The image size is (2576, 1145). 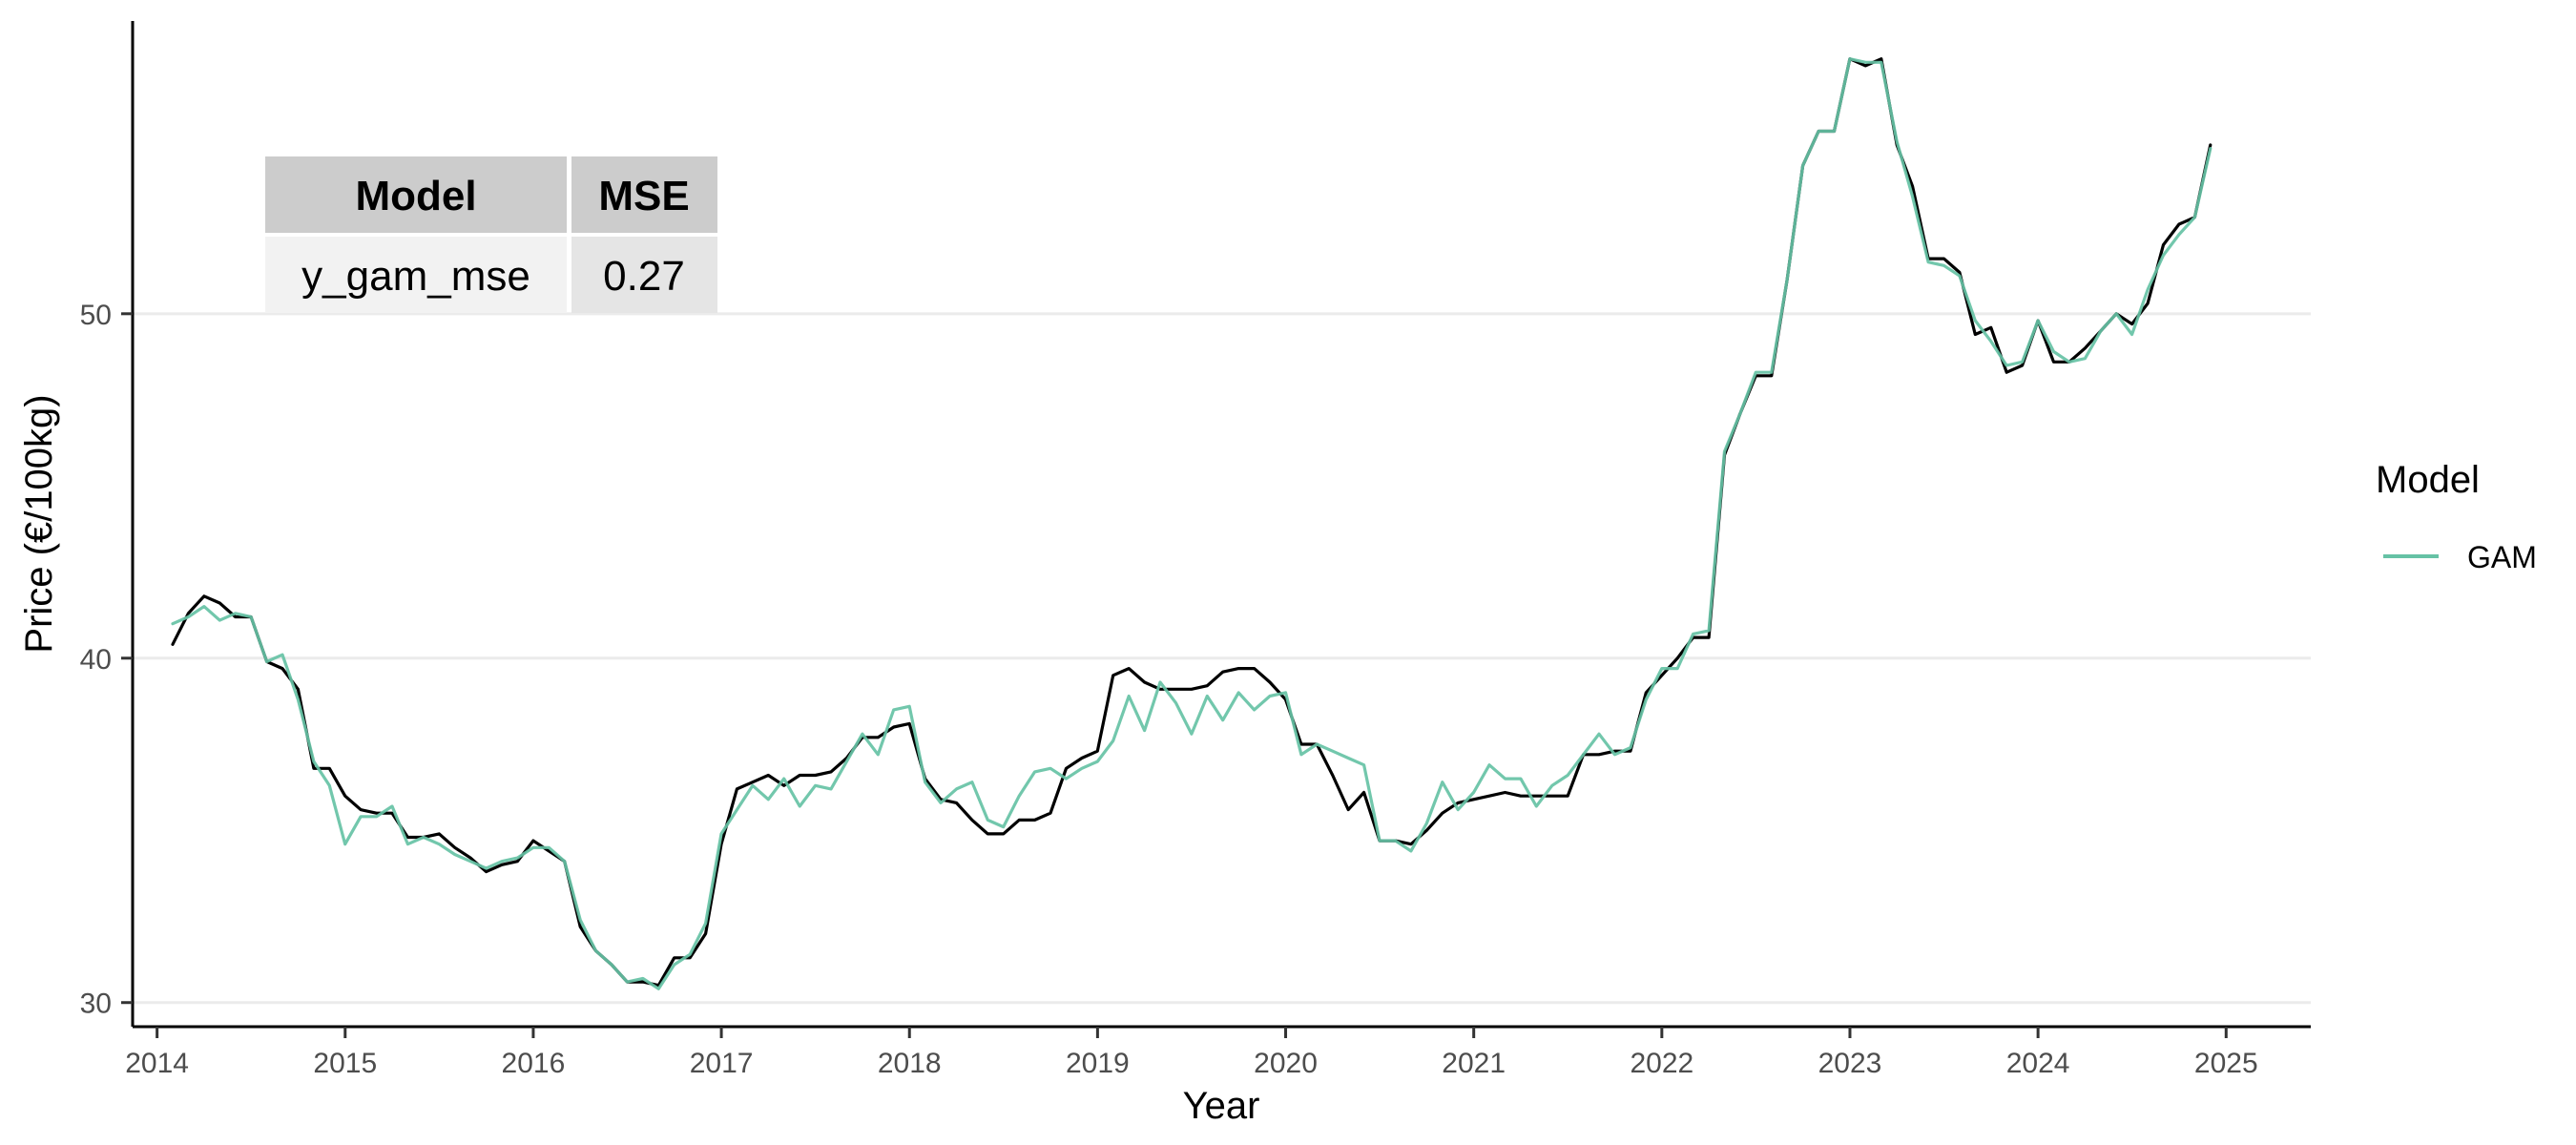 What do you see at coordinates (2428, 480) in the screenshot?
I see `legend-title: Model` at bounding box center [2428, 480].